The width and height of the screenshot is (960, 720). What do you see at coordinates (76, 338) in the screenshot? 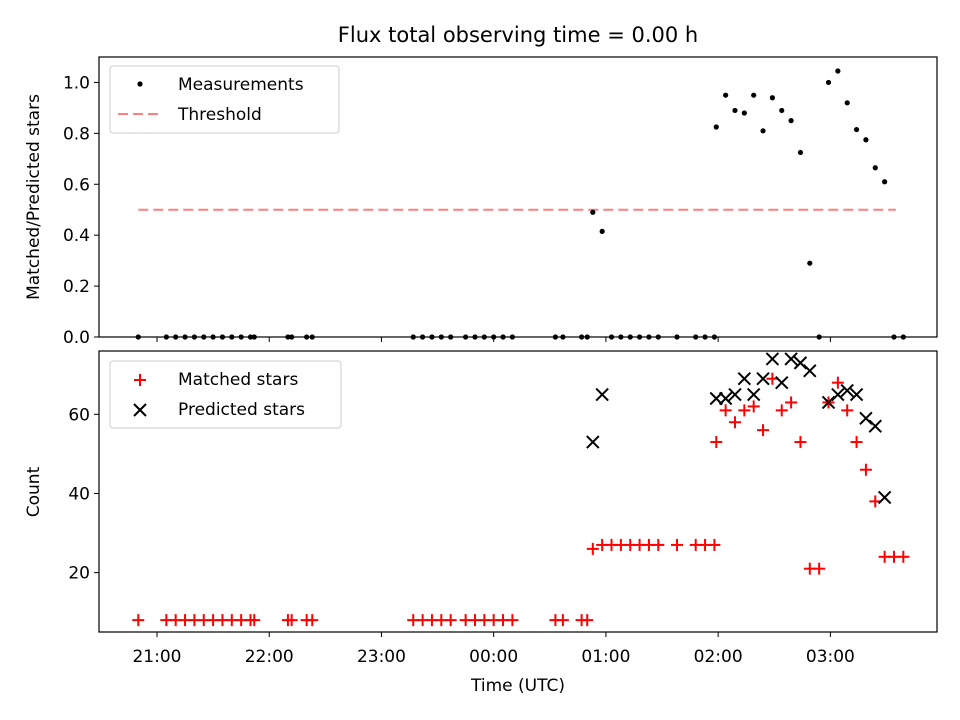
I see `top-y-tick-label: 0.0` at bounding box center [76, 338].